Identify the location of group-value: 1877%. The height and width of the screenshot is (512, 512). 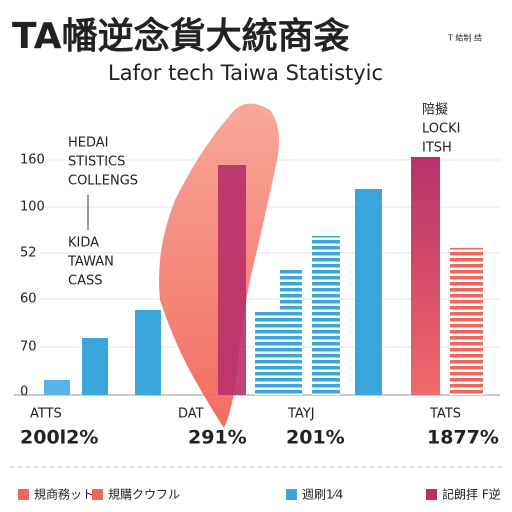
(463, 438).